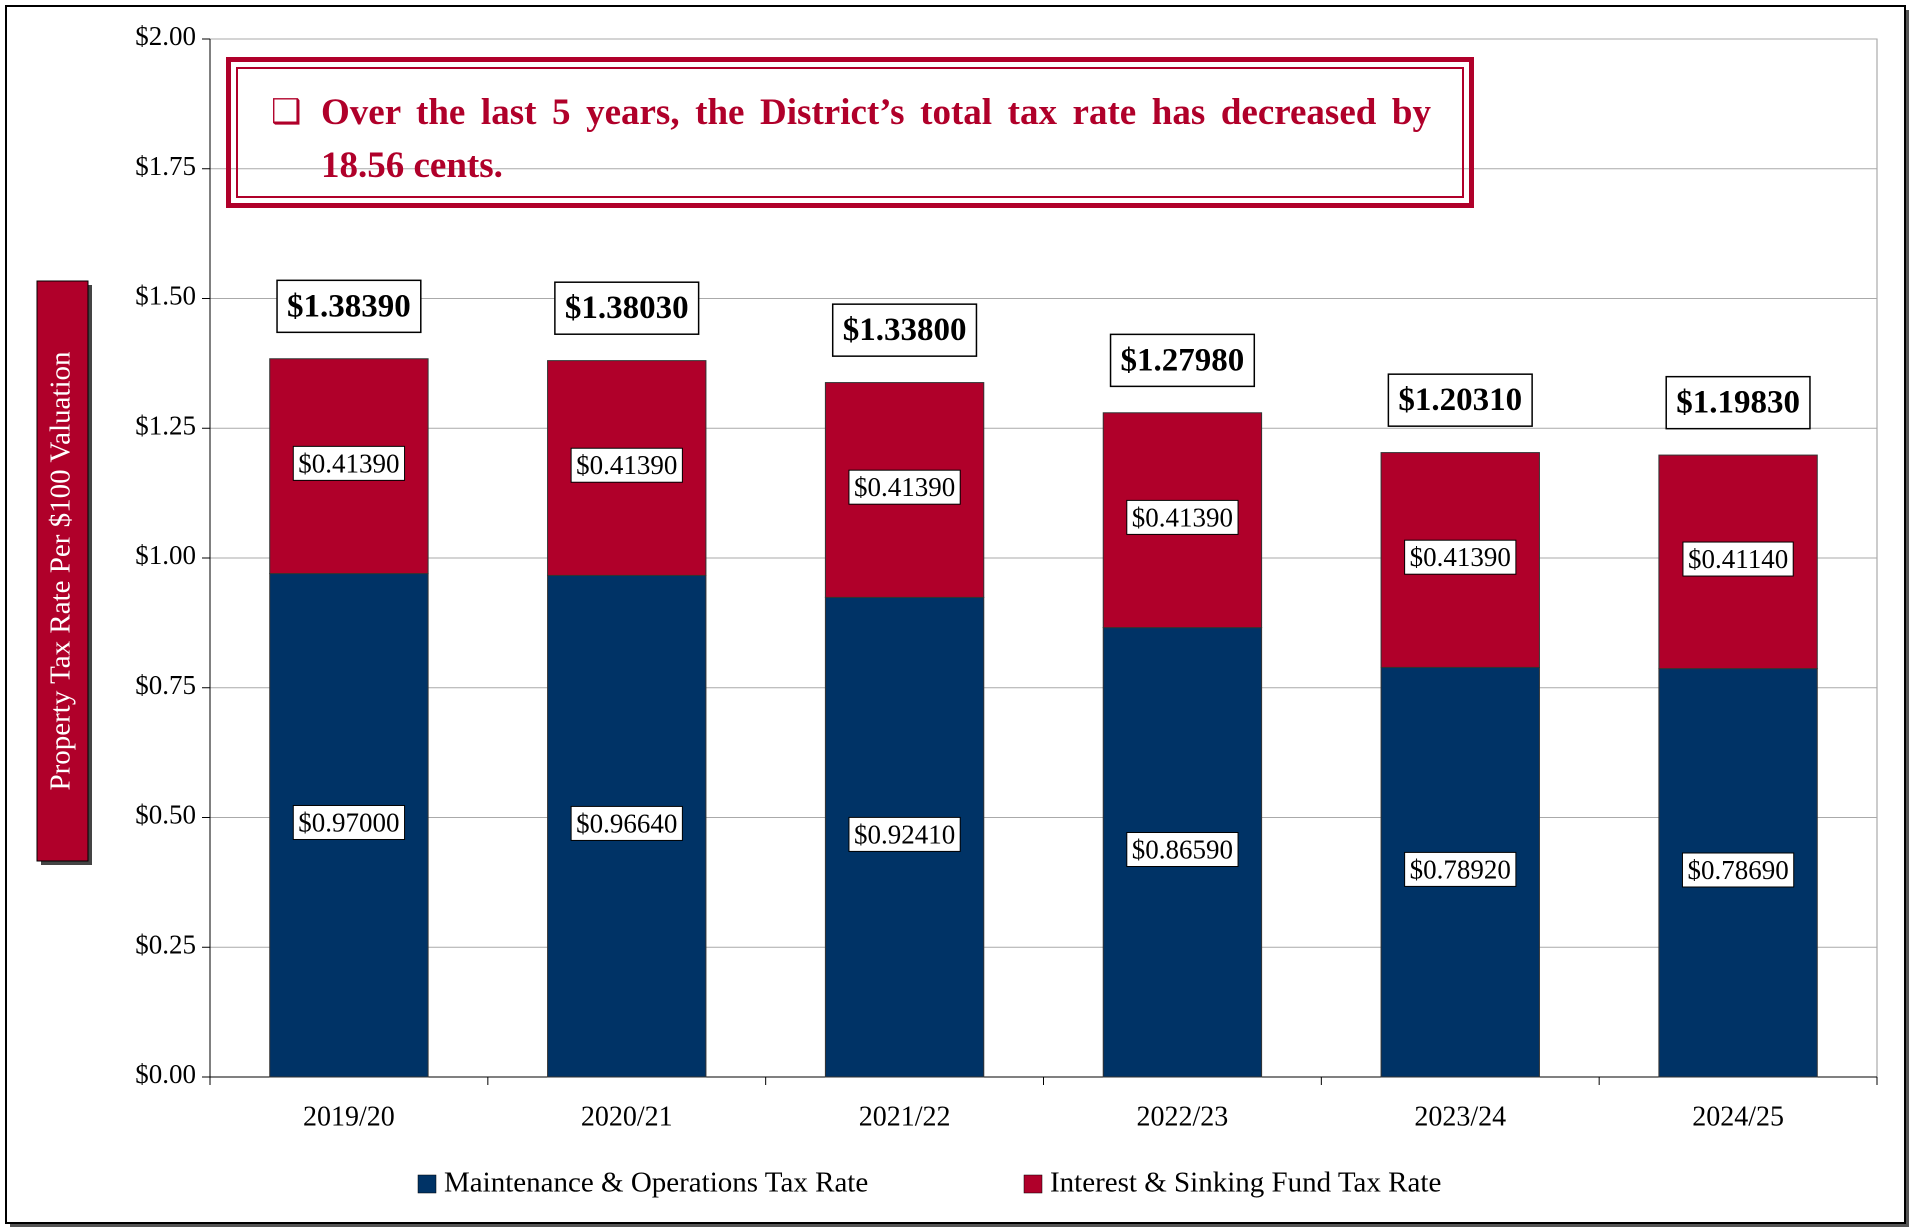  I want to click on value-label-group: $0.92410, so click(904, 834).